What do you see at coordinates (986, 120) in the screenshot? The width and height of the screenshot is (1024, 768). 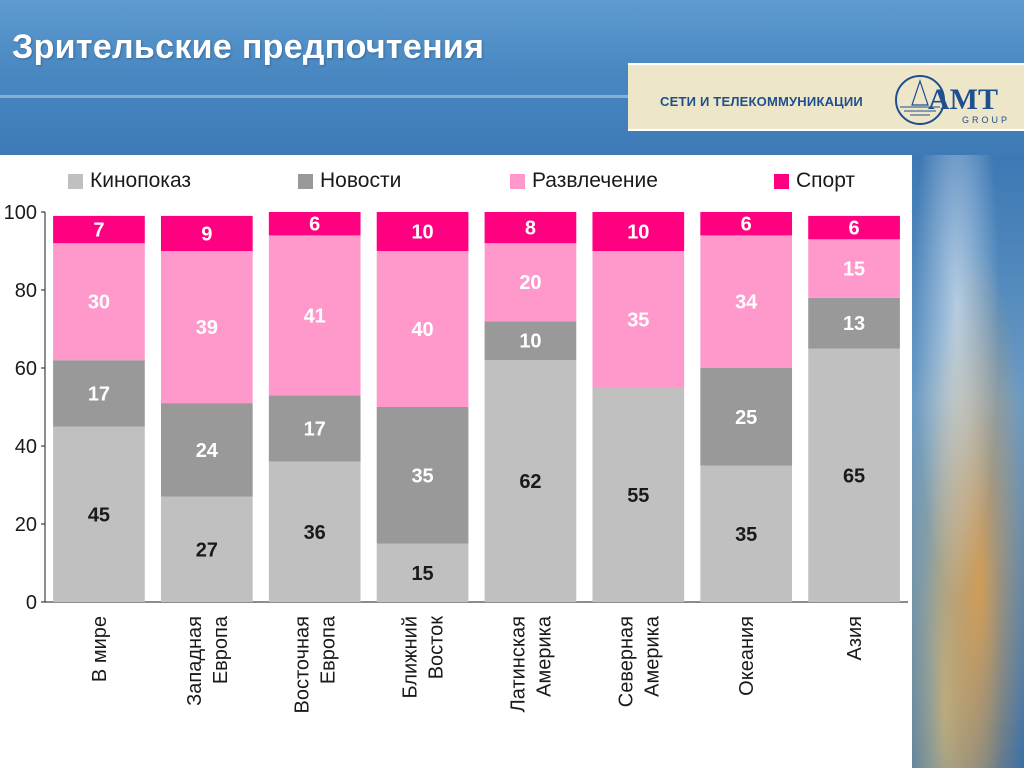 I see `logo-subtext: GROUP` at bounding box center [986, 120].